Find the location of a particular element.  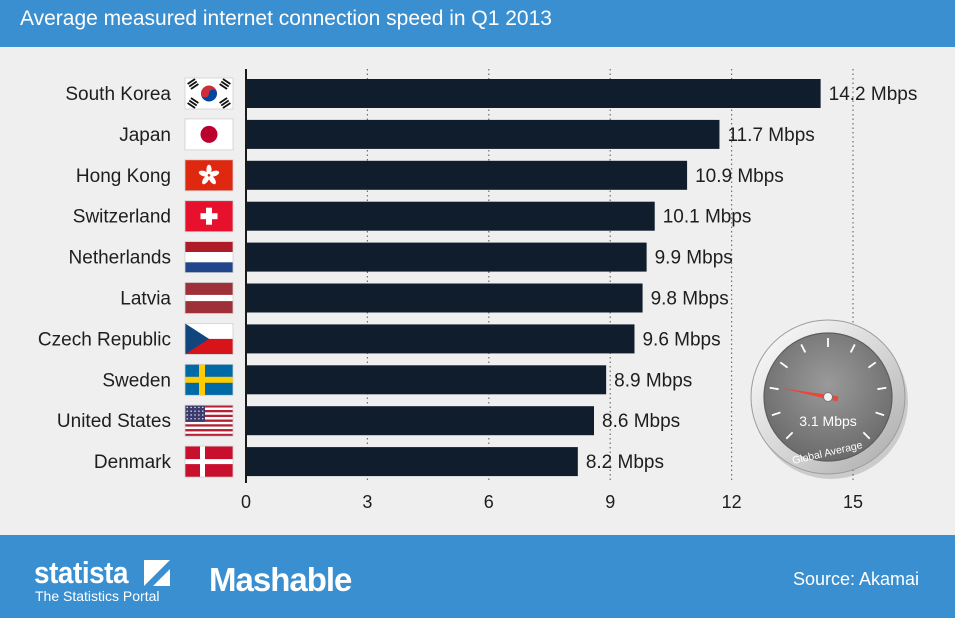

data-label: 10.1 Mbps is located at coordinates (707, 217).